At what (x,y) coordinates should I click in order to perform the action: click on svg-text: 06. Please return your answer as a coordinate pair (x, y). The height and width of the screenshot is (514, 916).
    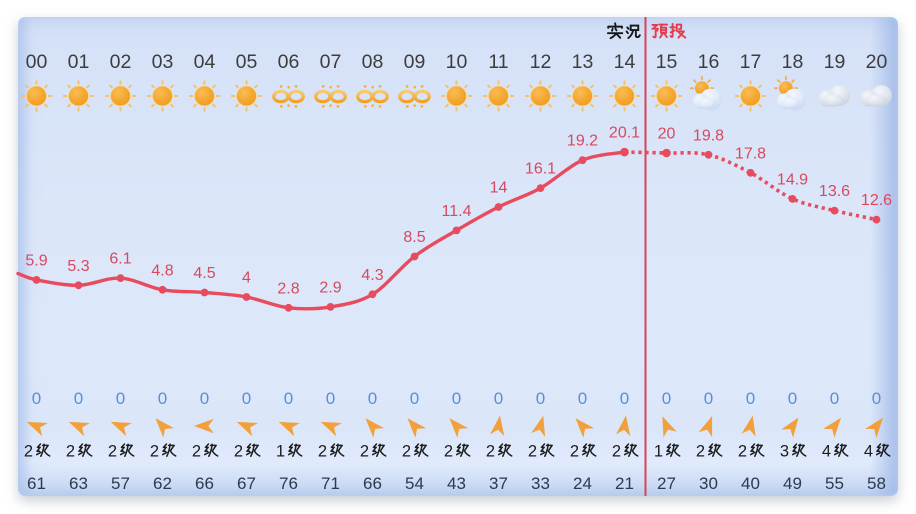
    Looking at the image, I should click on (289, 62).